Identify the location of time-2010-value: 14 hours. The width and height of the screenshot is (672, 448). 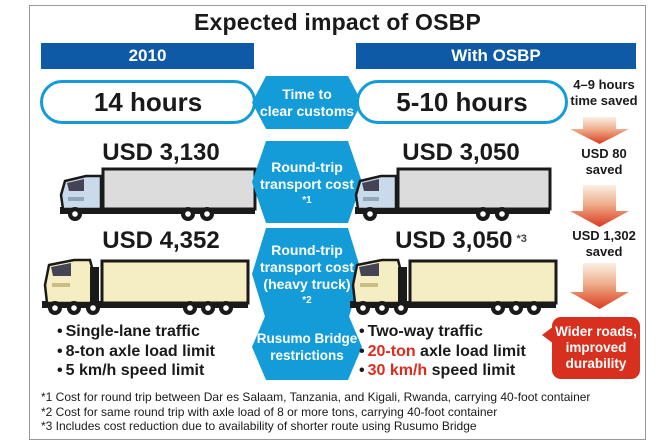
(148, 102).